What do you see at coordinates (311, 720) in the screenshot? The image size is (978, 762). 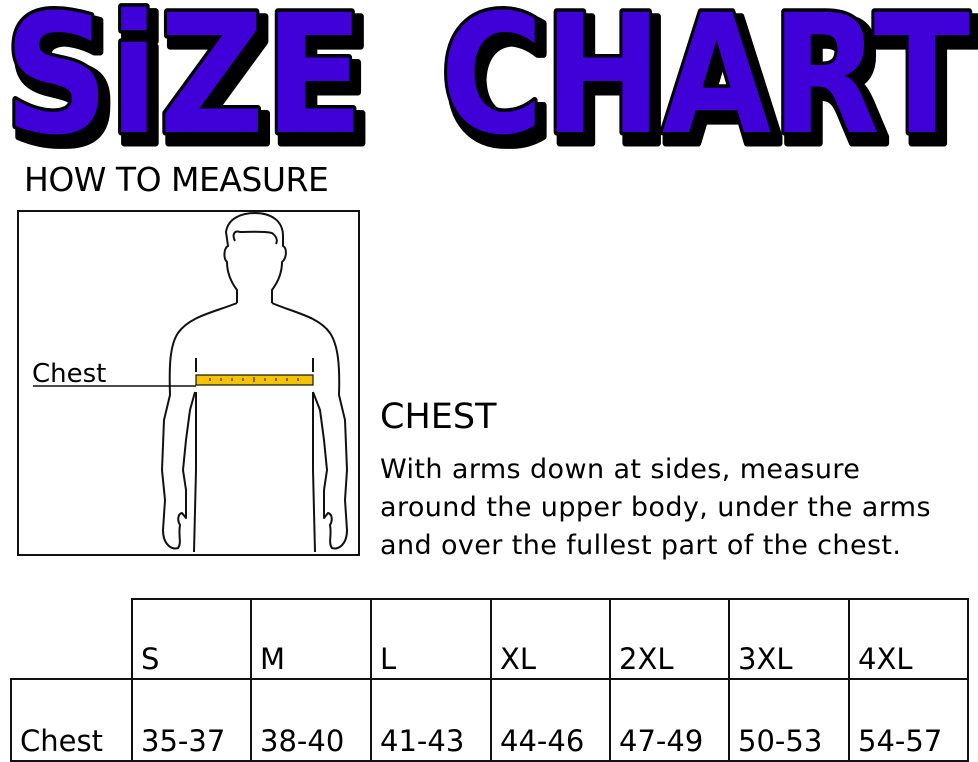 I see `chest-value-m: 38-40` at bounding box center [311, 720].